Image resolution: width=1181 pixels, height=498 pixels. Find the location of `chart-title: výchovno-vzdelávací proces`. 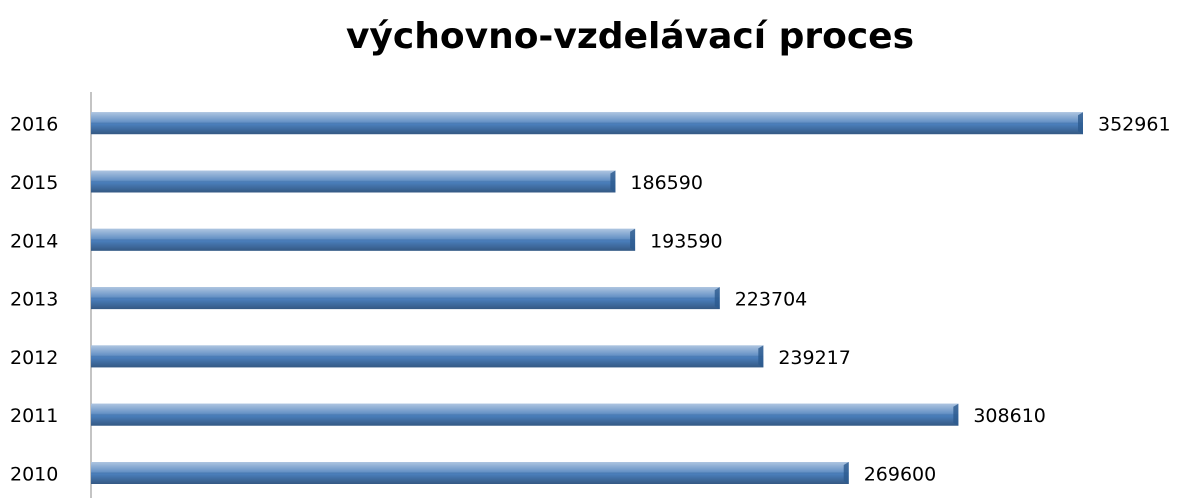

chart-title: výchovno-vzdelávací proces is located at coordinates (630, 36).